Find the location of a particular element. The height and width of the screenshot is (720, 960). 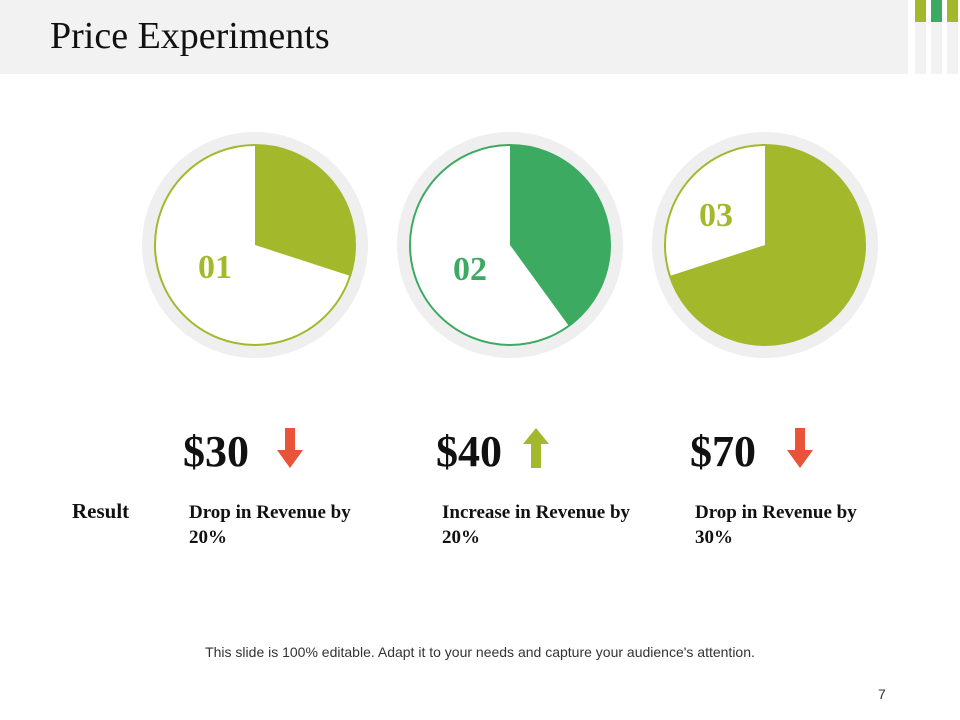

page-title: Price Experiments is located at coordinates (190, 36).